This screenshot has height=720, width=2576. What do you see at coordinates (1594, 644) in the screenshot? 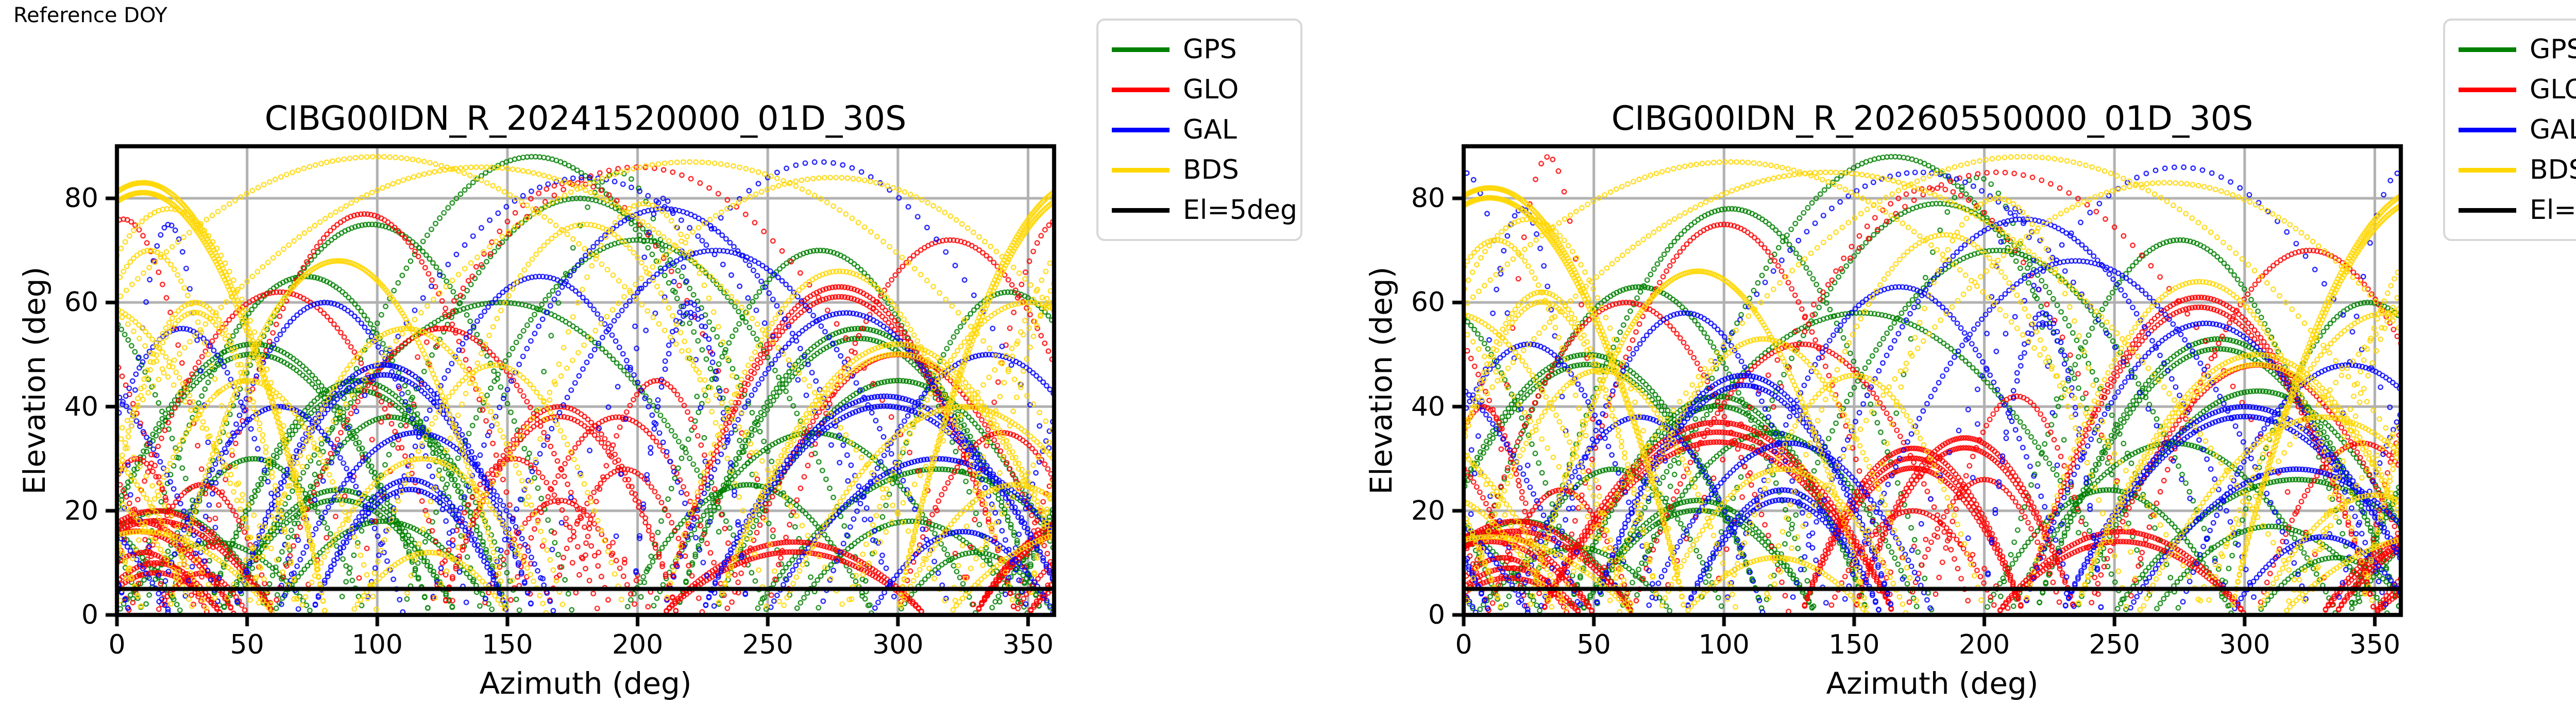
I see `plot2-x-tick-label: 50` at bounding box center [1594, 644].